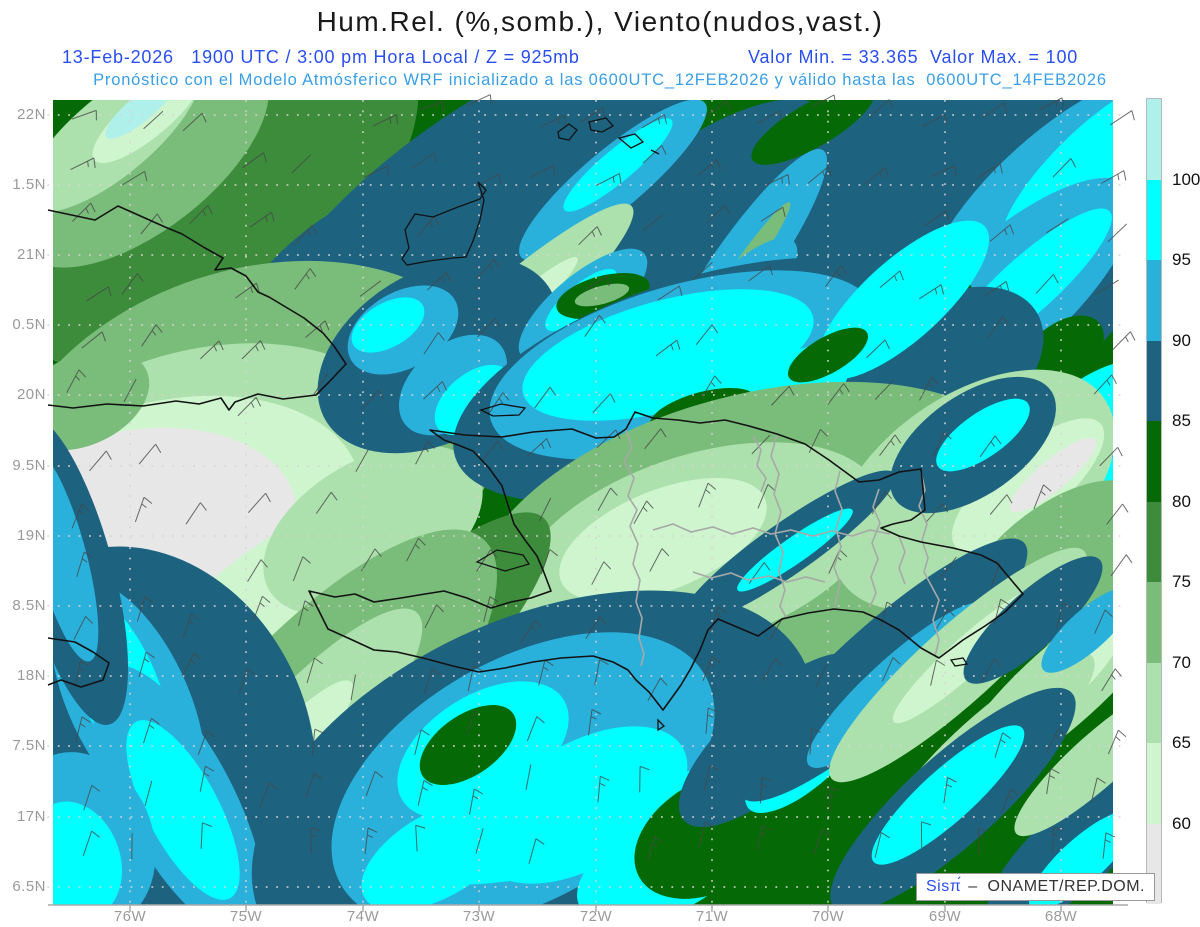 The width and height of the screenshot is (1200, 927). I want to click on x-tick-label: 69W, so click(945, 916).